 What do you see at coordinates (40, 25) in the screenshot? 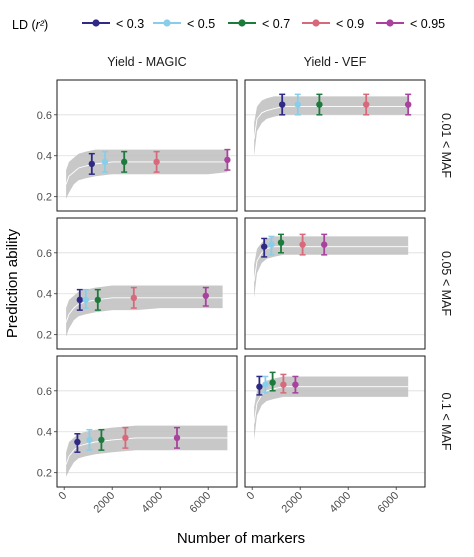
I see `legend-title-variable: r²` at bounding box center [40, 25].